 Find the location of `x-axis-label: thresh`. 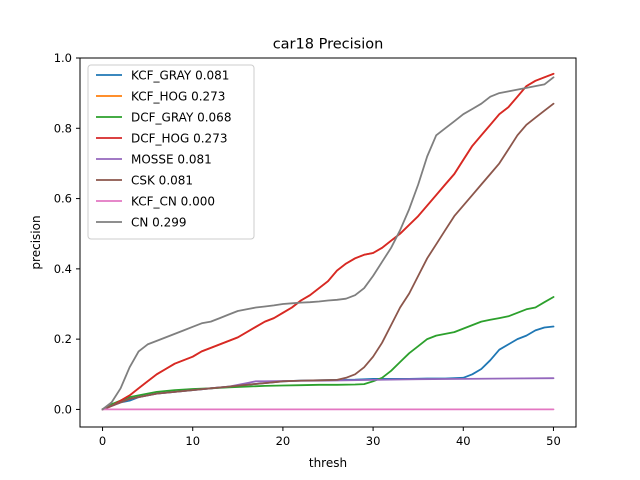

x-axis-label: thresh is located at coordinates (328, 463).